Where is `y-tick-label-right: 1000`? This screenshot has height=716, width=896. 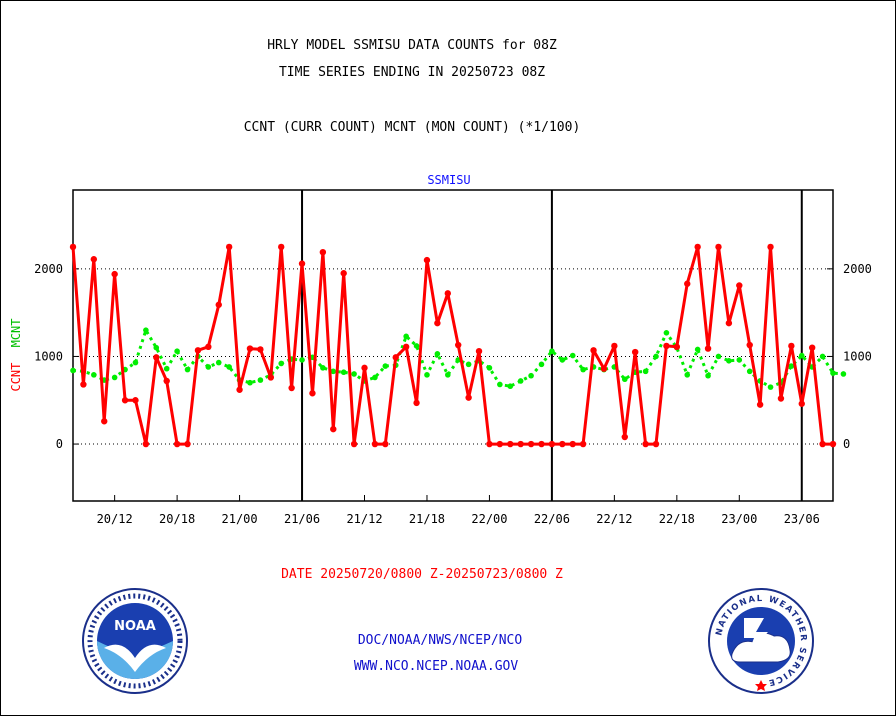
y-tick-label-right: 1000 is located at coordinates (857, 356).